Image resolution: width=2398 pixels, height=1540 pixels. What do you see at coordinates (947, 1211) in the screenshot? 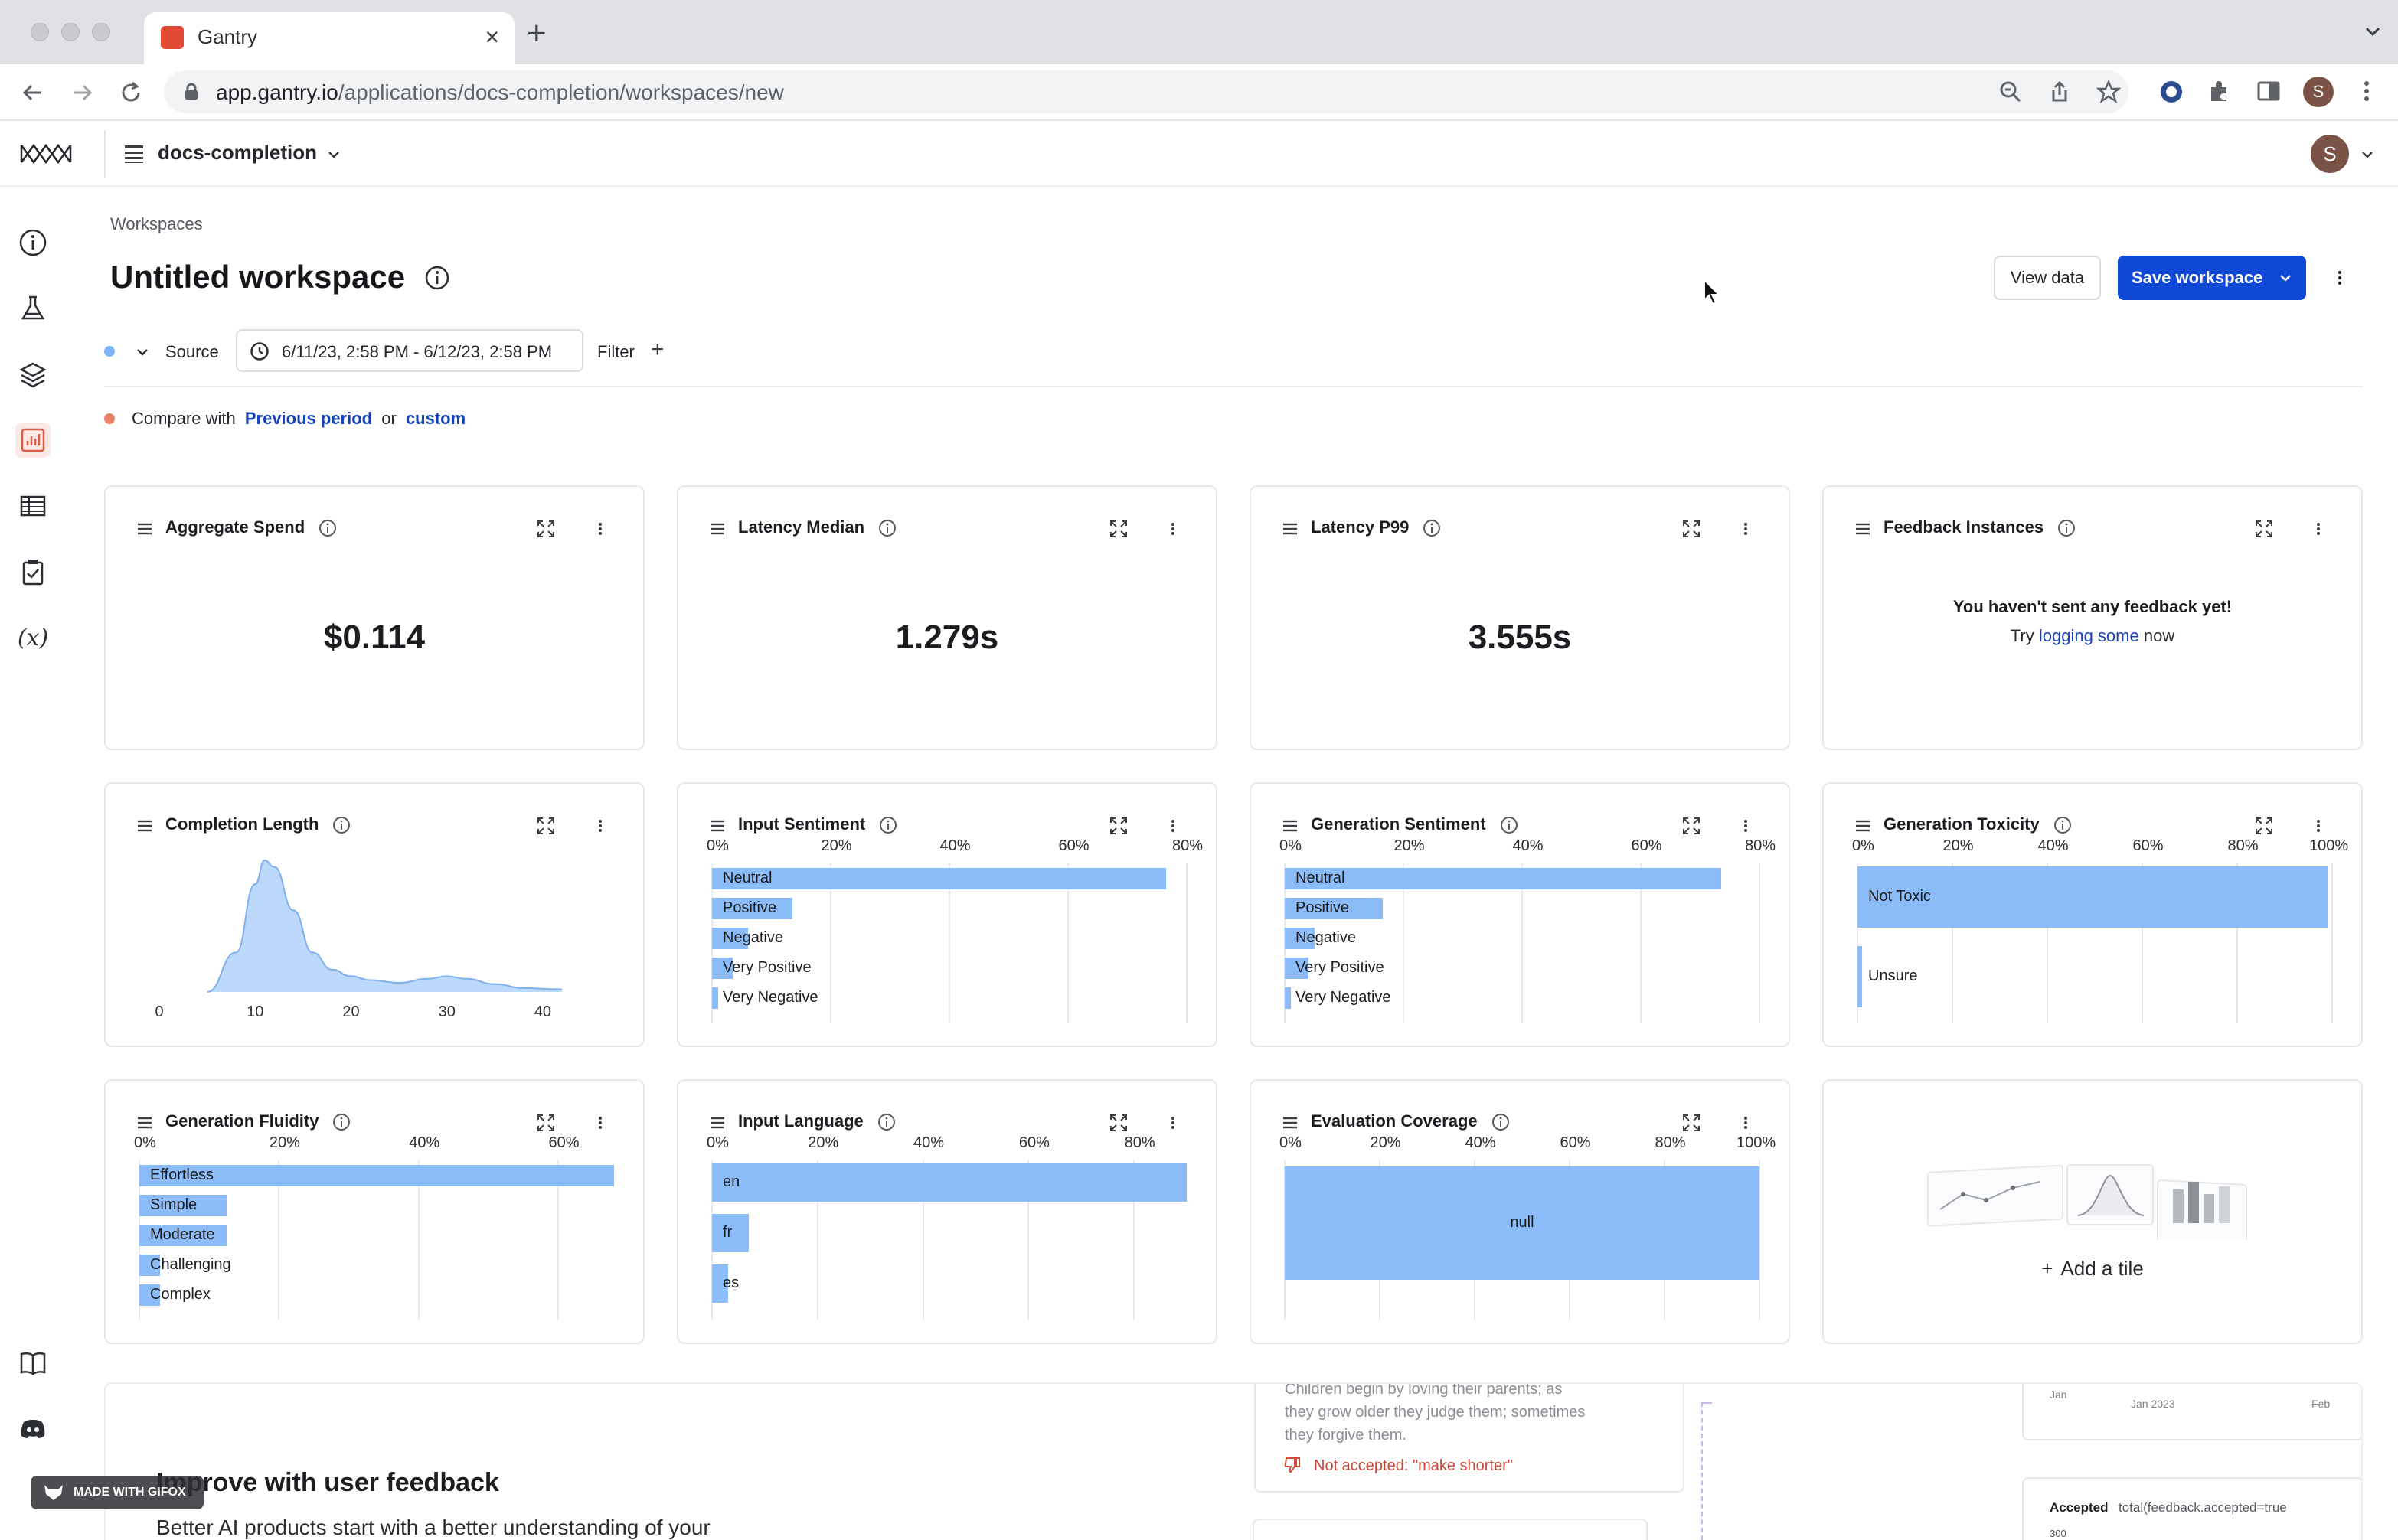
I see `tile-input-language: Input Language 0% 20% 40% 60% 80% en fr es` at bounding box center [947, 1211].